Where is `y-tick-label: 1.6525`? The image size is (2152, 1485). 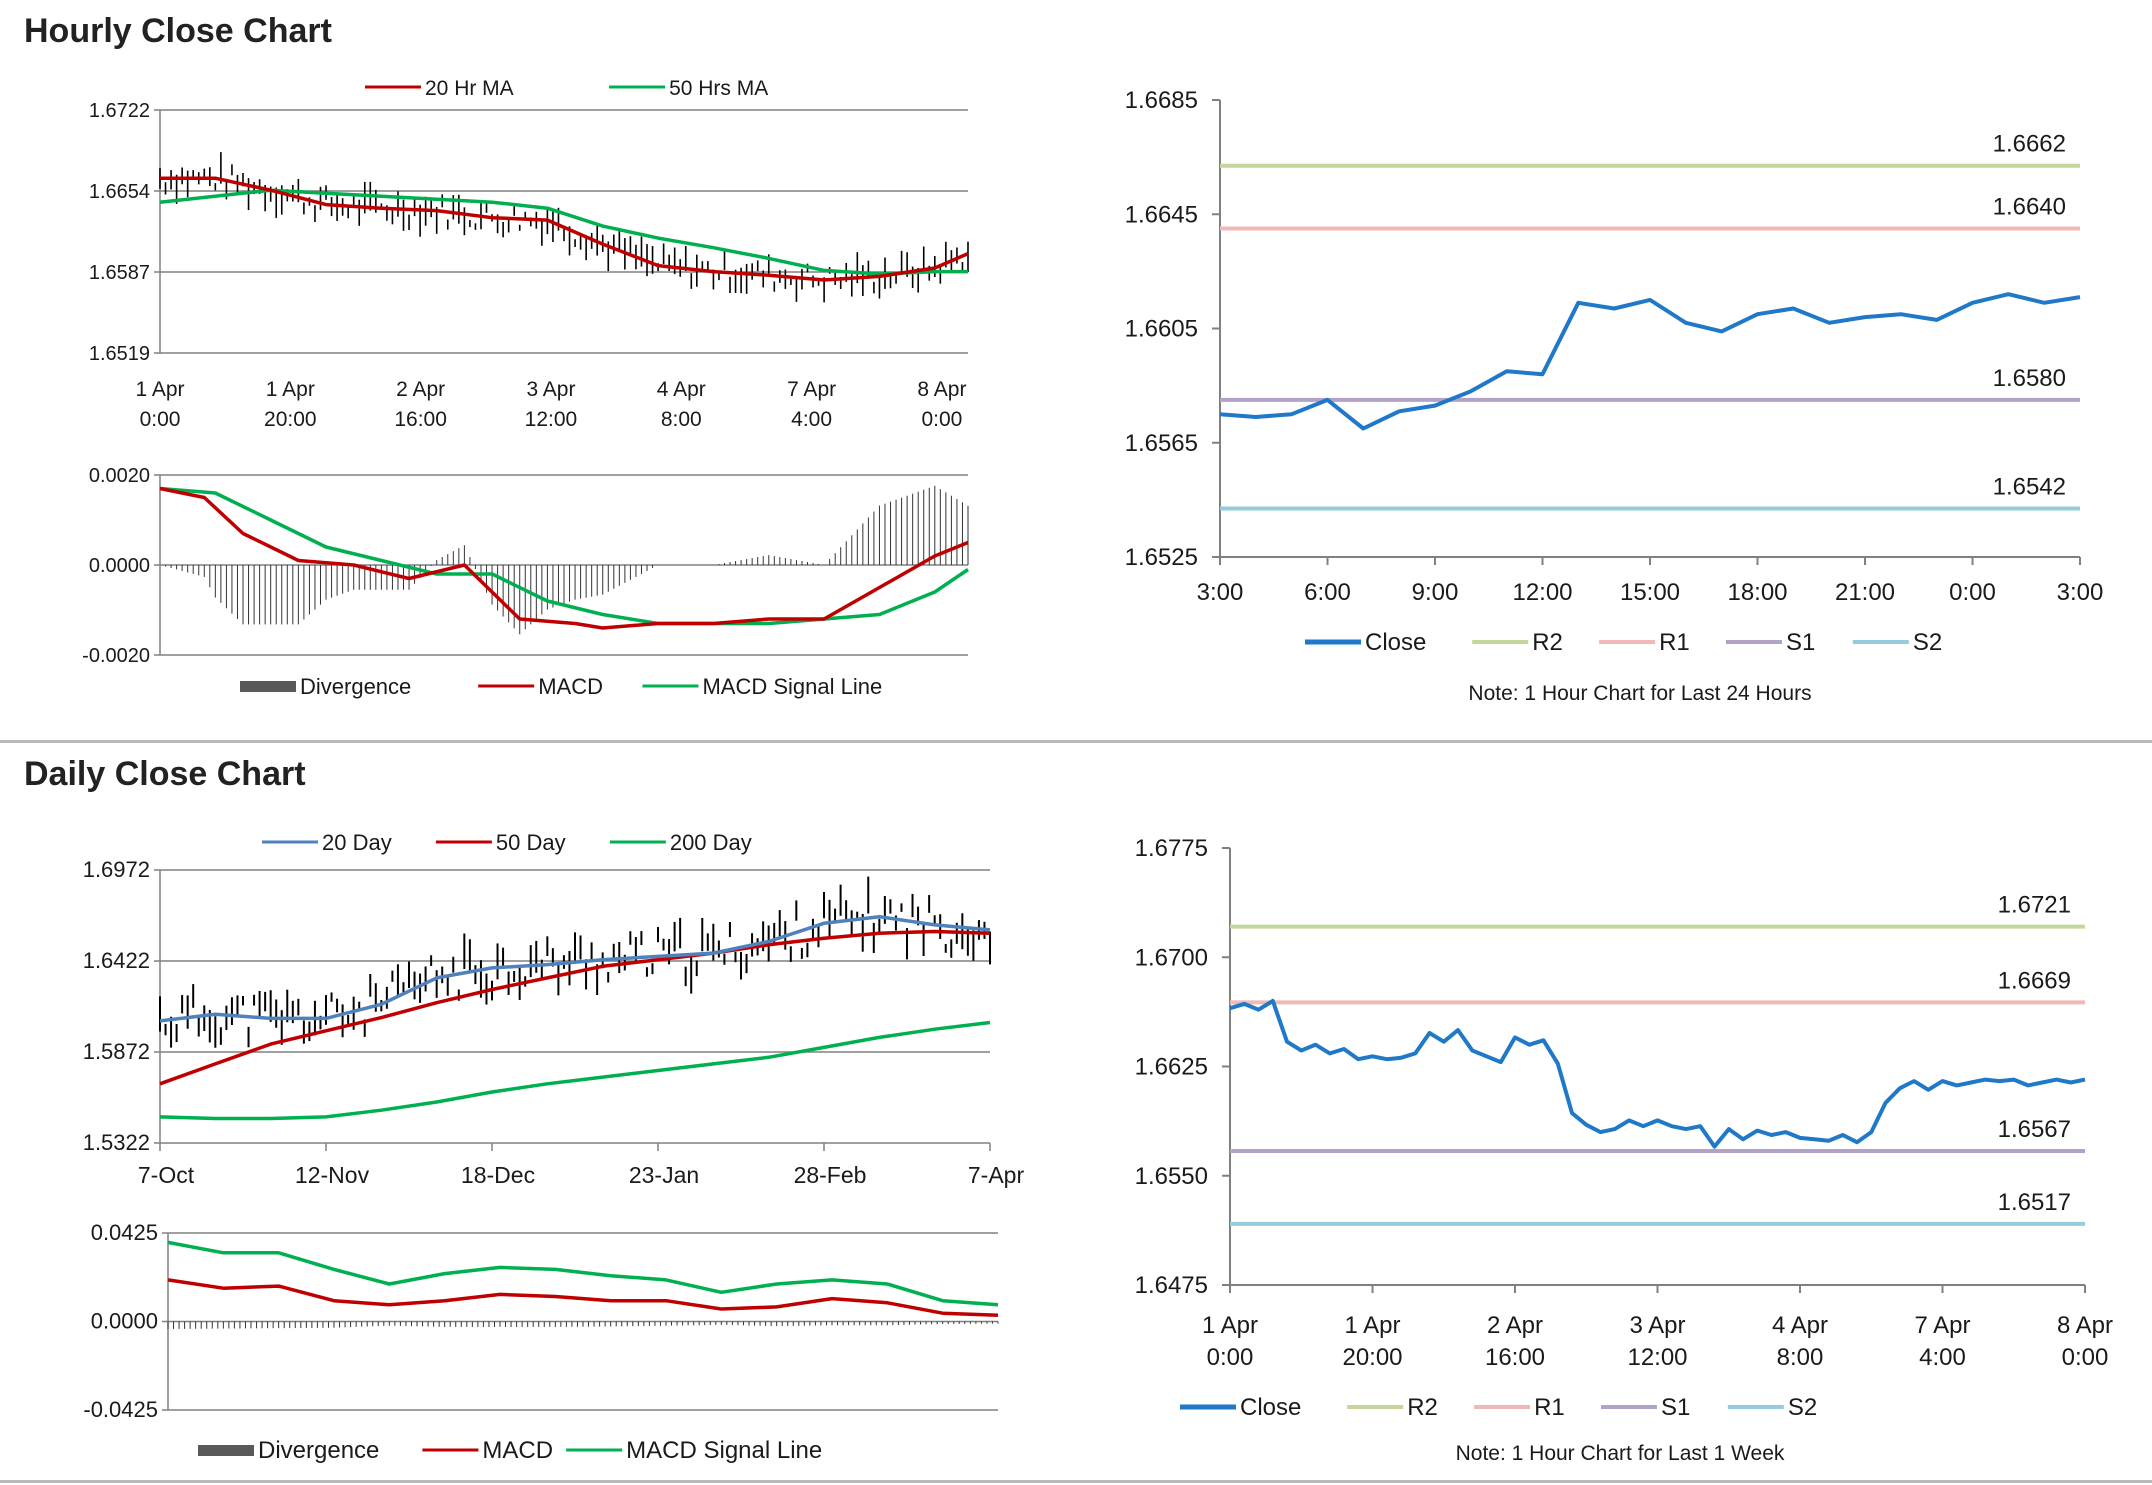 y-tick-label: 1.6525 is located at coordinates (1161, 557).